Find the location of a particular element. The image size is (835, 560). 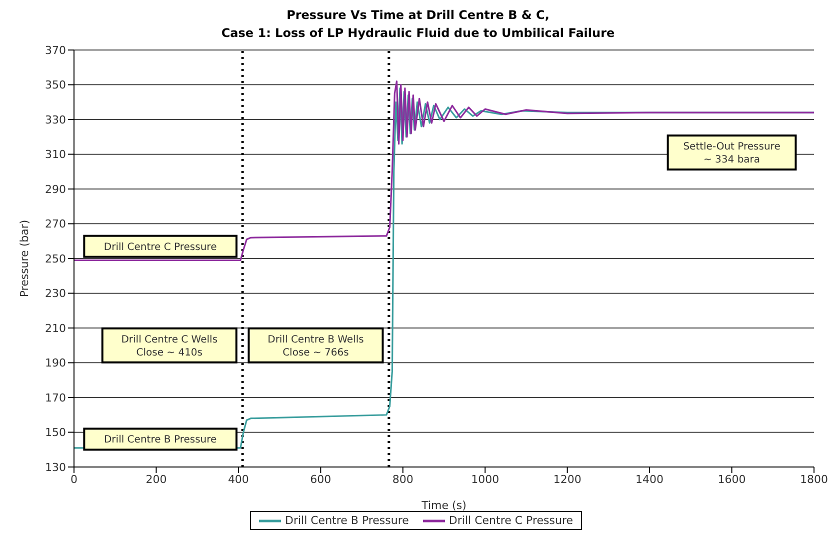

x-tick-label: 800 is located at coordinates (403, 479).